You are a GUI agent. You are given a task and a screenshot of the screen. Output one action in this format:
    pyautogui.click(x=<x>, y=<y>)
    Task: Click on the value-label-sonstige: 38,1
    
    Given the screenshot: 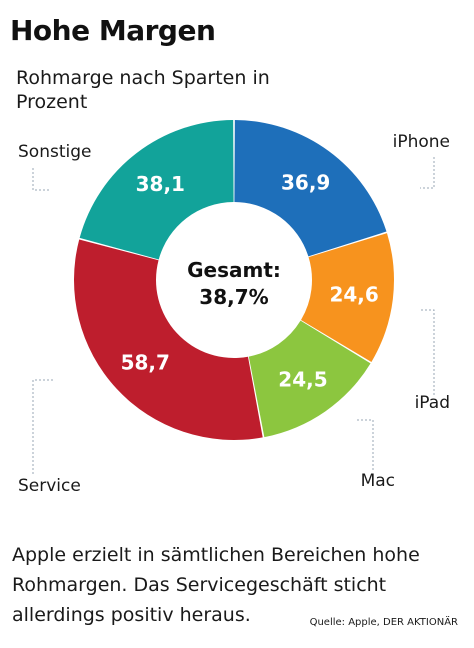 What is the action you would take?
    pyautogui.click(x=160, y=184)
    